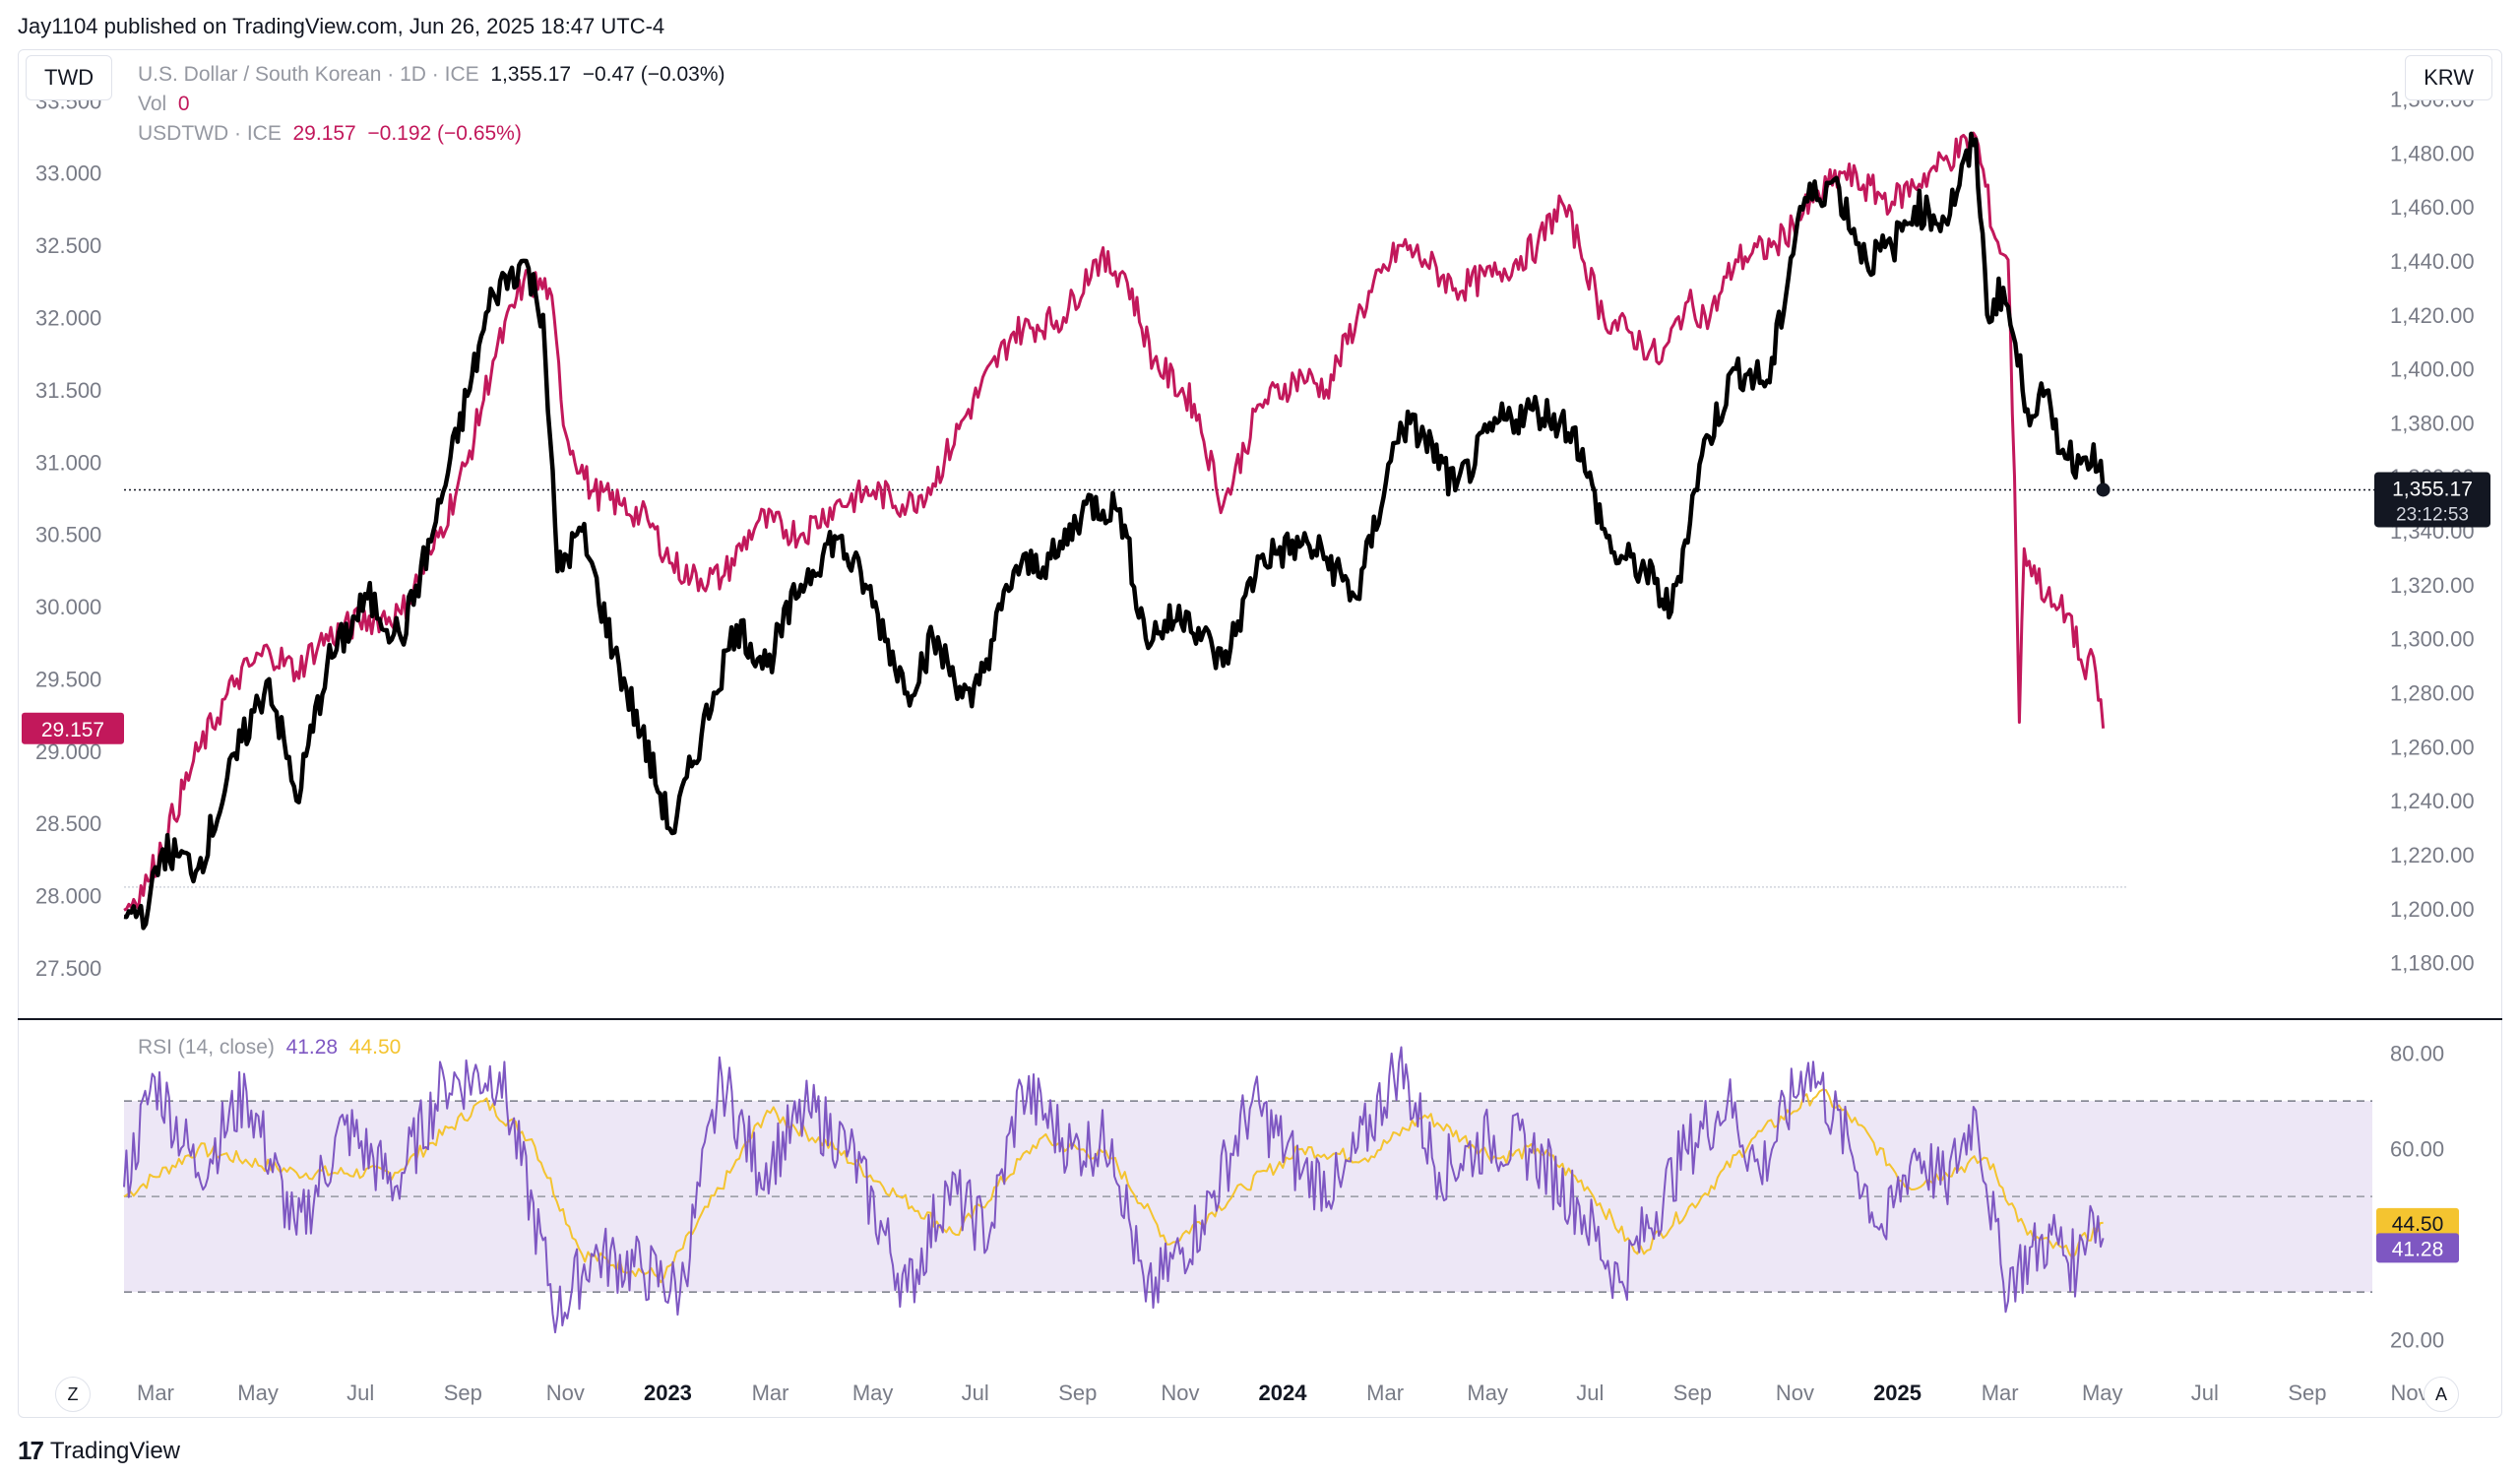 The height and width of the screenshot is (1478, 2520). I want to click on right-tick-label: 1,440.00, so click(2432, 261).